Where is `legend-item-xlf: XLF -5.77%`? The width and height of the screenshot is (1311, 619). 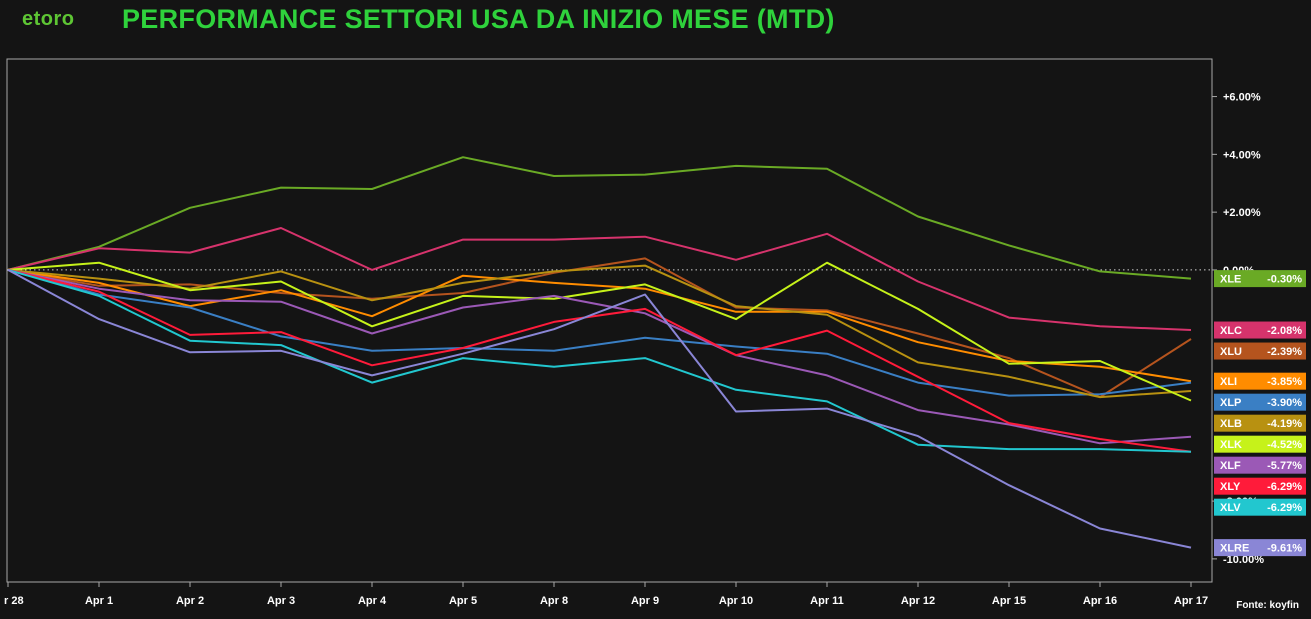 legend-item-xlf: XLF -5.77% is located at coordinates (1260, 465).